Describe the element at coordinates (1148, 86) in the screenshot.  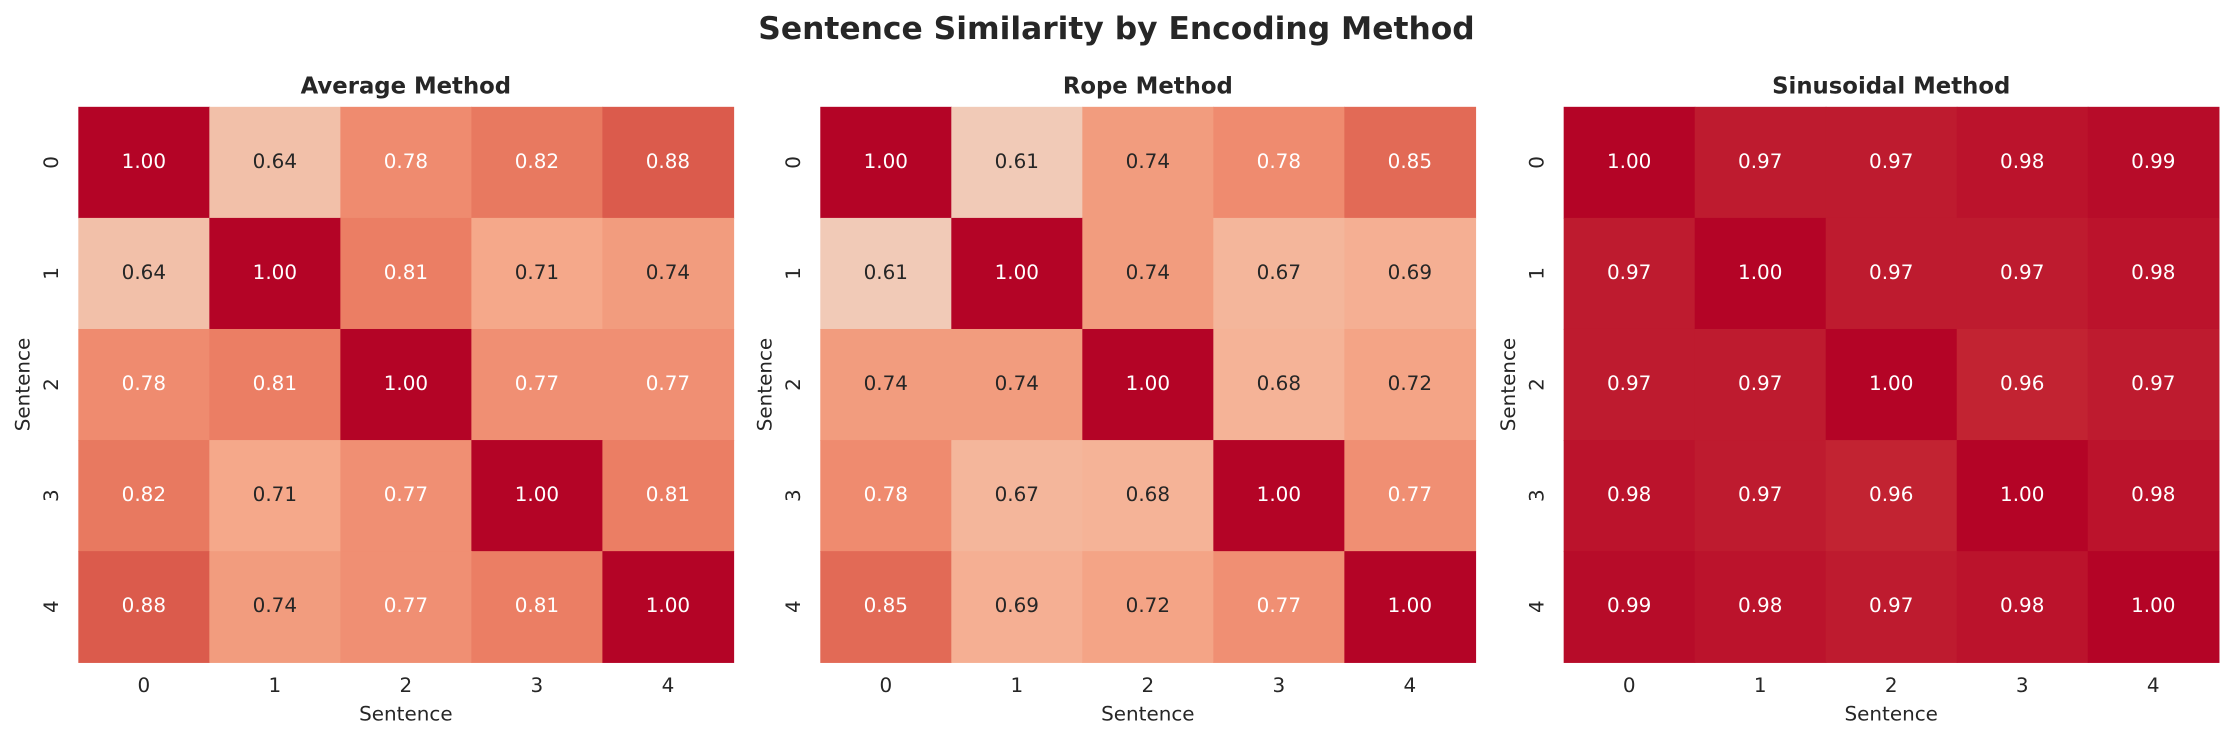
I see `panel-title: Rope Method` at that location.